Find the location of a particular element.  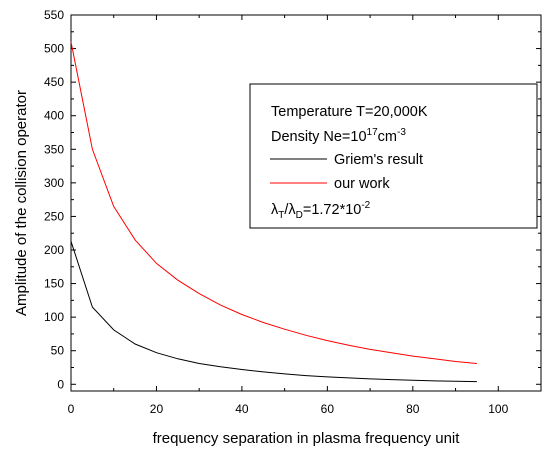

ratio-lambda: λ is located at coordinates (275, 210).